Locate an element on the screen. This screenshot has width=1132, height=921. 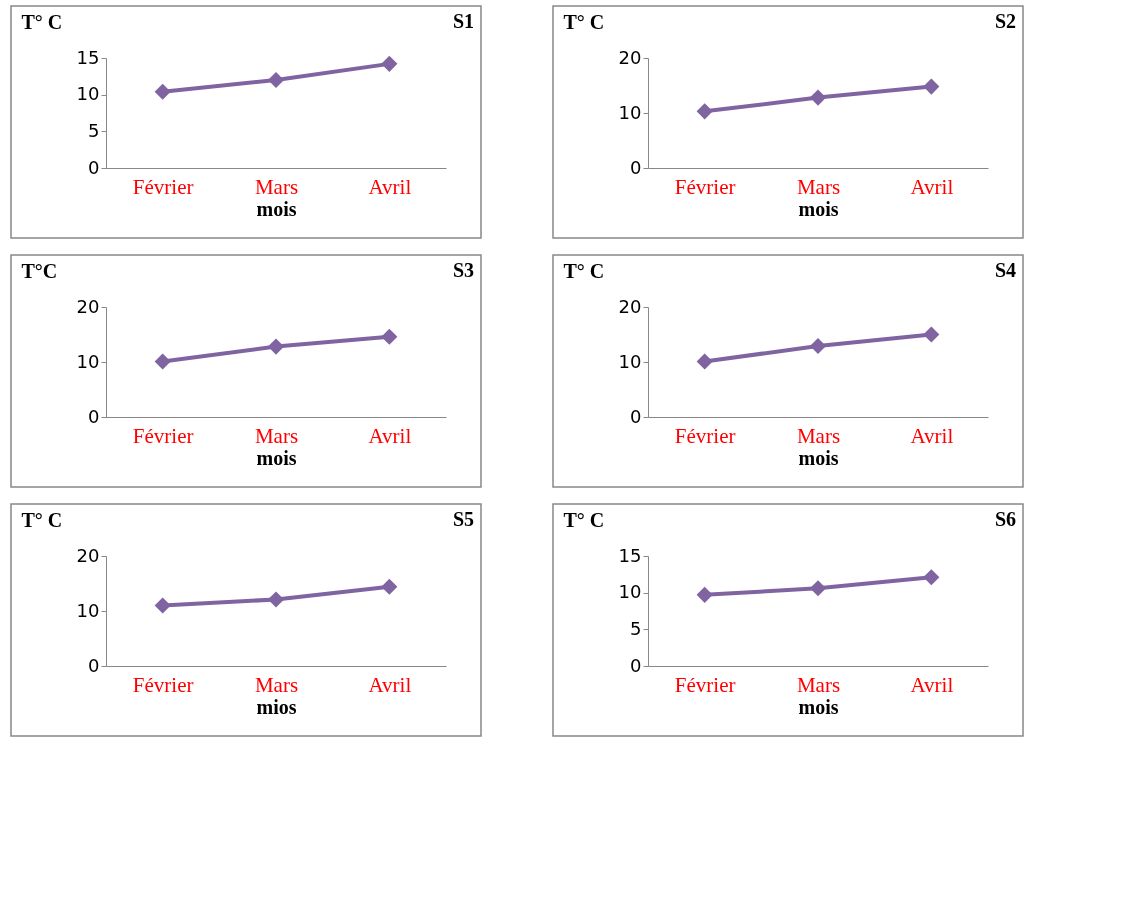
chart-title: S3 is located at coordinates (463, 270).